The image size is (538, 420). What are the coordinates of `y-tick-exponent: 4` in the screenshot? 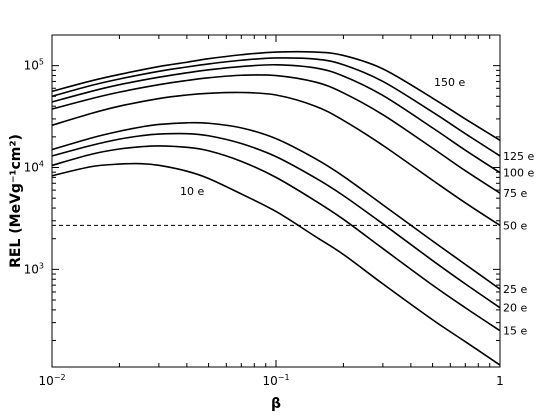 It's located at (41, 164).